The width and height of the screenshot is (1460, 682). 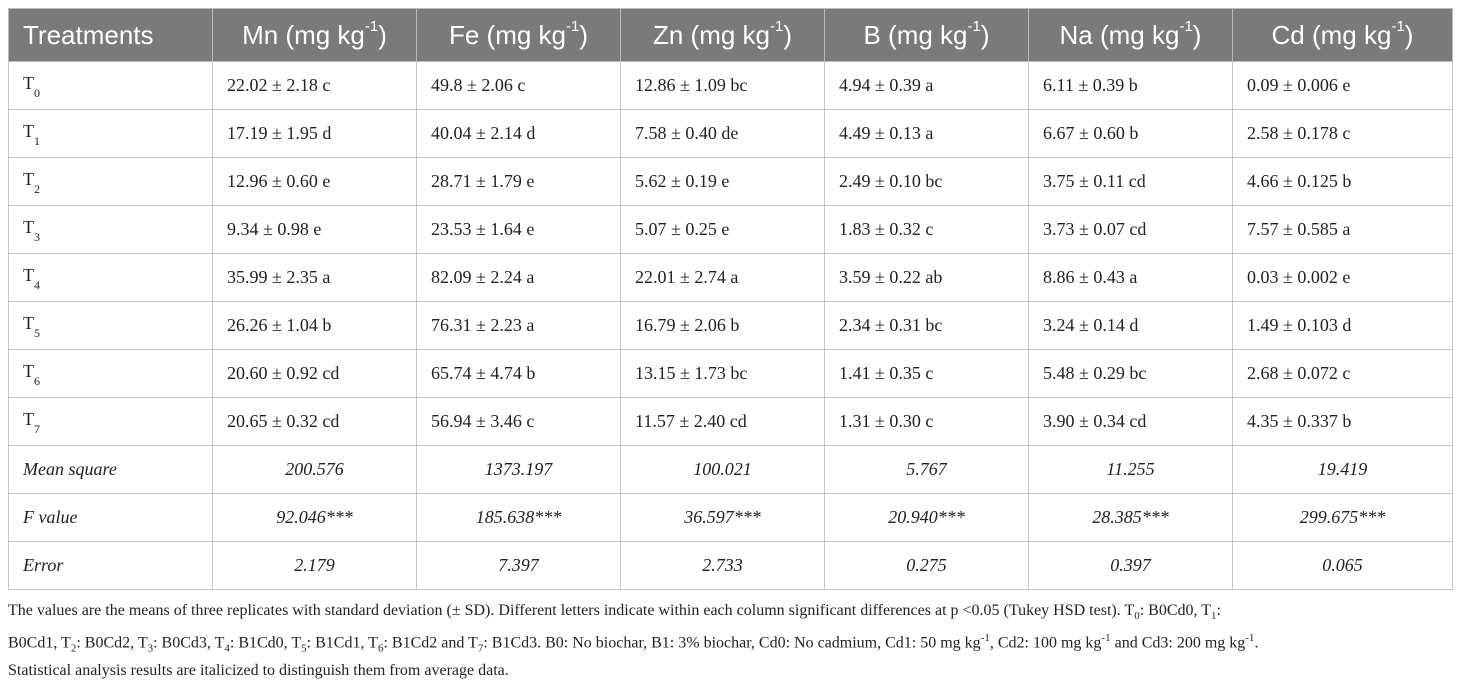 What do you see at coordinates (518, 229) in the screenshot?
I see `table-cell: 23.53 ± 1.64 e` at bounding box center [518, 229].